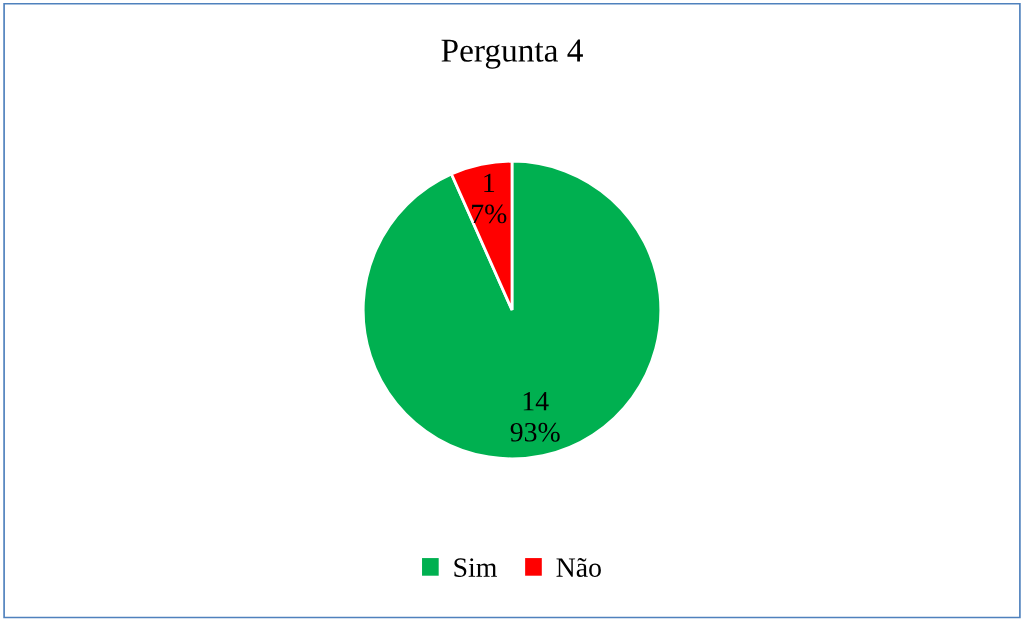 The height and width of the screenshot is (620, 1024). Describe the element at coordinates (578, 567) in the screenshot. I see `legend-label: Não` at that location.